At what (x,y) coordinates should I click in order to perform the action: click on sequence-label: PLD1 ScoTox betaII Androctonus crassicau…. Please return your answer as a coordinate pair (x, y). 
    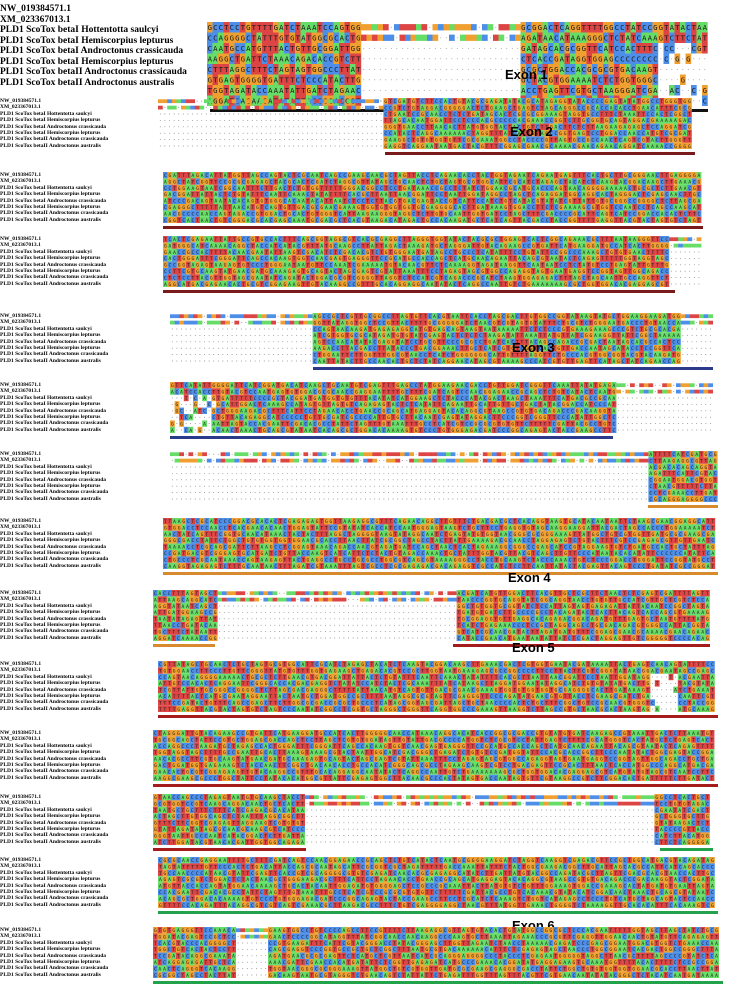
    Looking at the image, I should click on (54, 139).